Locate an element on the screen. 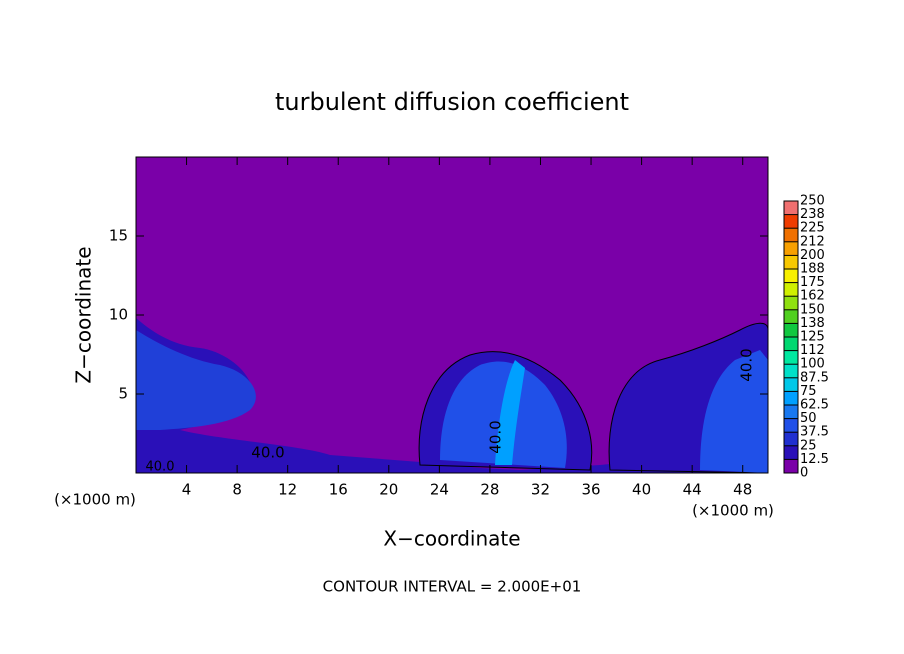 The image size is (904, 654). colorbar-label: 212 is located at coordinates (812, 241).